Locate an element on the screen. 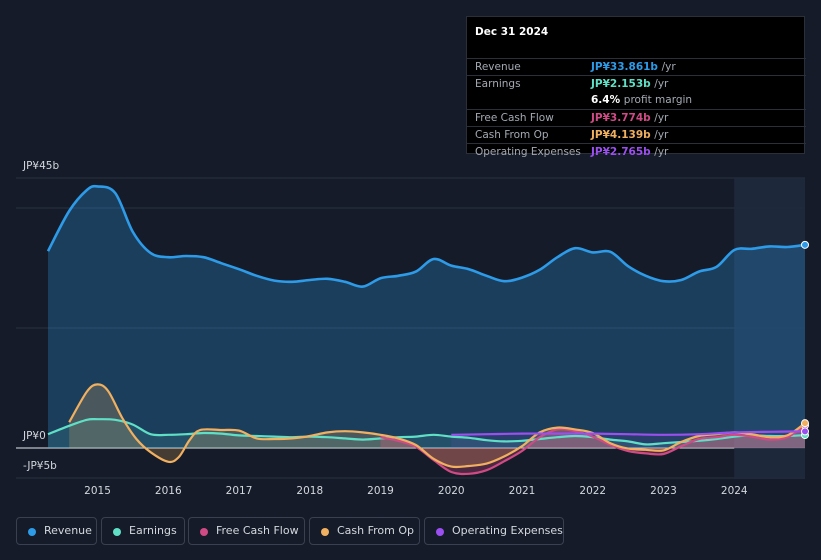 Image resolution: width=821 pixels, height=560 pixels. legend-label: Free Cash Flow is located at coordinates (257, 530).